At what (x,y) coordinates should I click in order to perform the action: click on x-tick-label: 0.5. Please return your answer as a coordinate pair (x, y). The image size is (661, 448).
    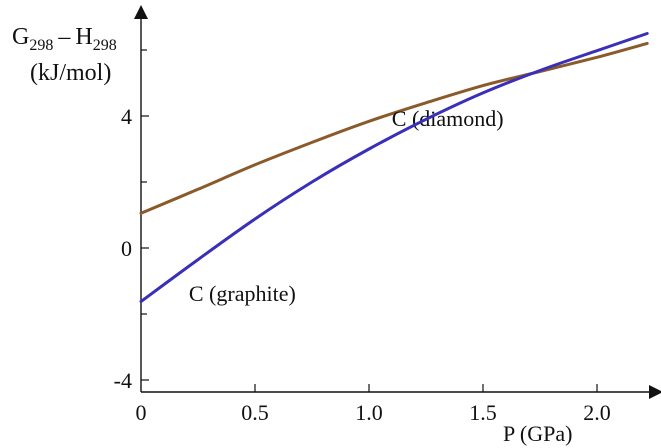
    Looking at the image, I should click on (255, 412).